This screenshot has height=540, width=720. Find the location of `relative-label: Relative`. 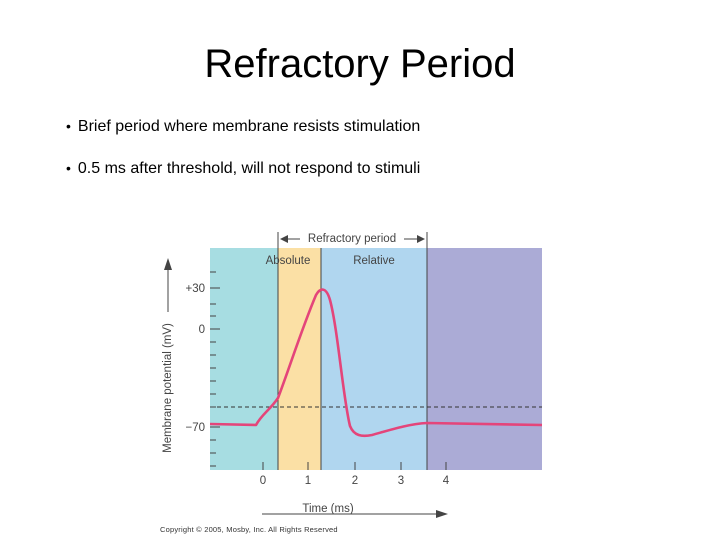

relative-label: Relative is located at coordinates (374, 261).